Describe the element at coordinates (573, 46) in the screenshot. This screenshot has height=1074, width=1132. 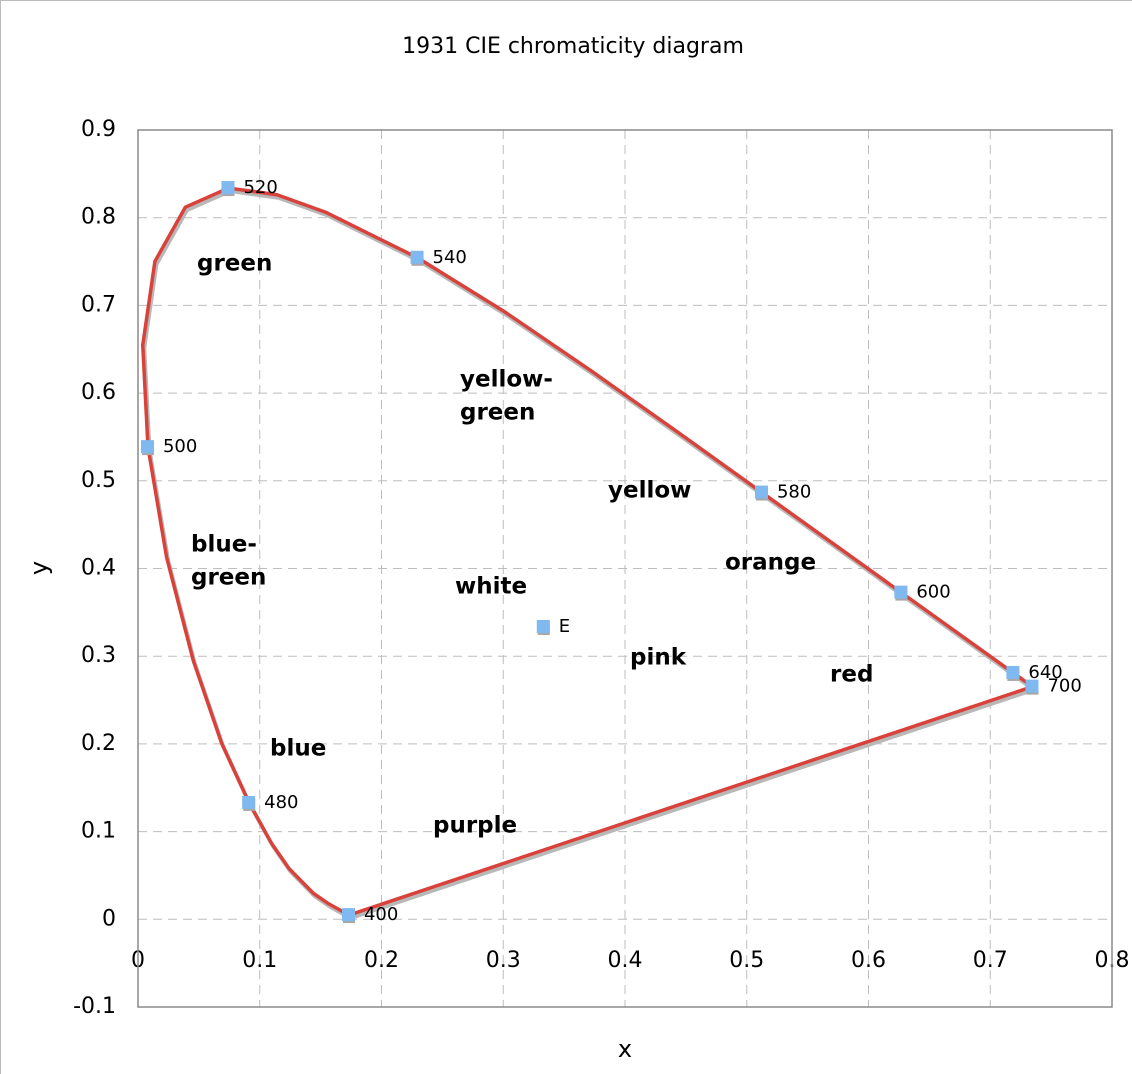
I see `chart-title: 1931 CIE chromaticity diagram` at that location.